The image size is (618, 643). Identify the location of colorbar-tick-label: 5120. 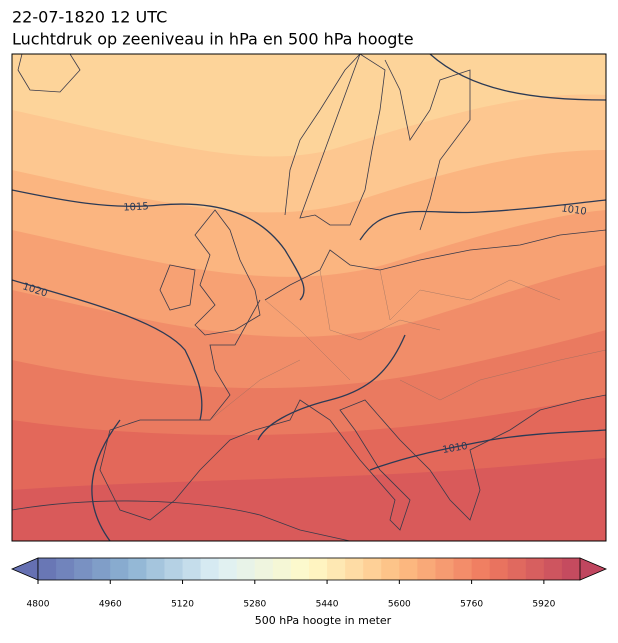
(182, 605).